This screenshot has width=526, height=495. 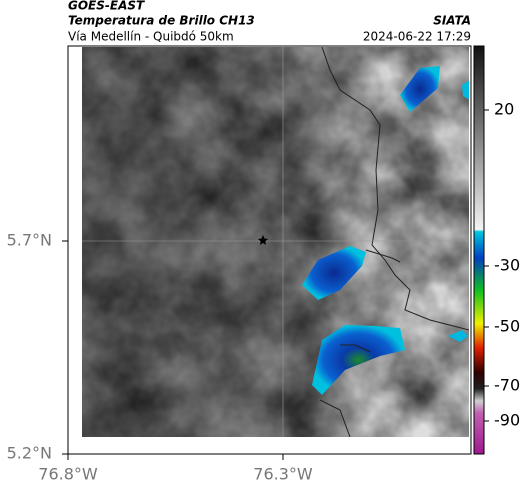 I want to click on colorbar-tick-label: -90, so click(x=507, y=420).